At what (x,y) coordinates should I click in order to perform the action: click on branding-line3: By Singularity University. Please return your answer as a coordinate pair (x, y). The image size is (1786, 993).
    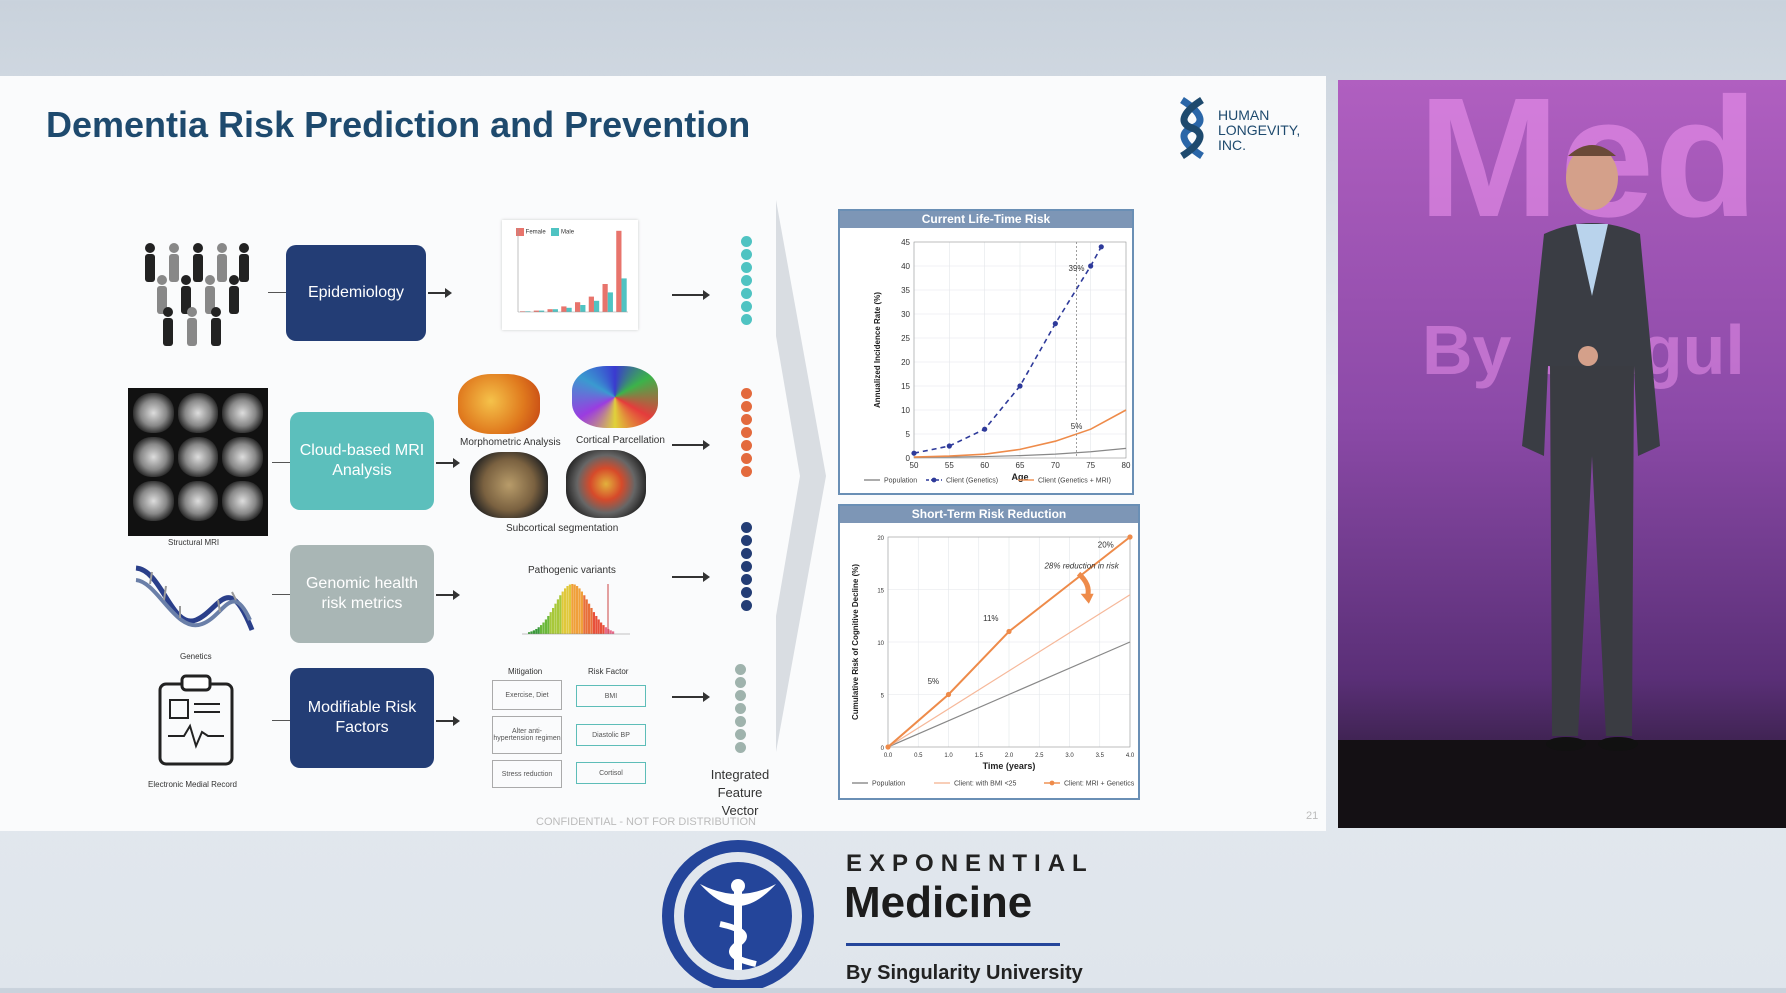
    Looking at the image, I should click on (964, 973).